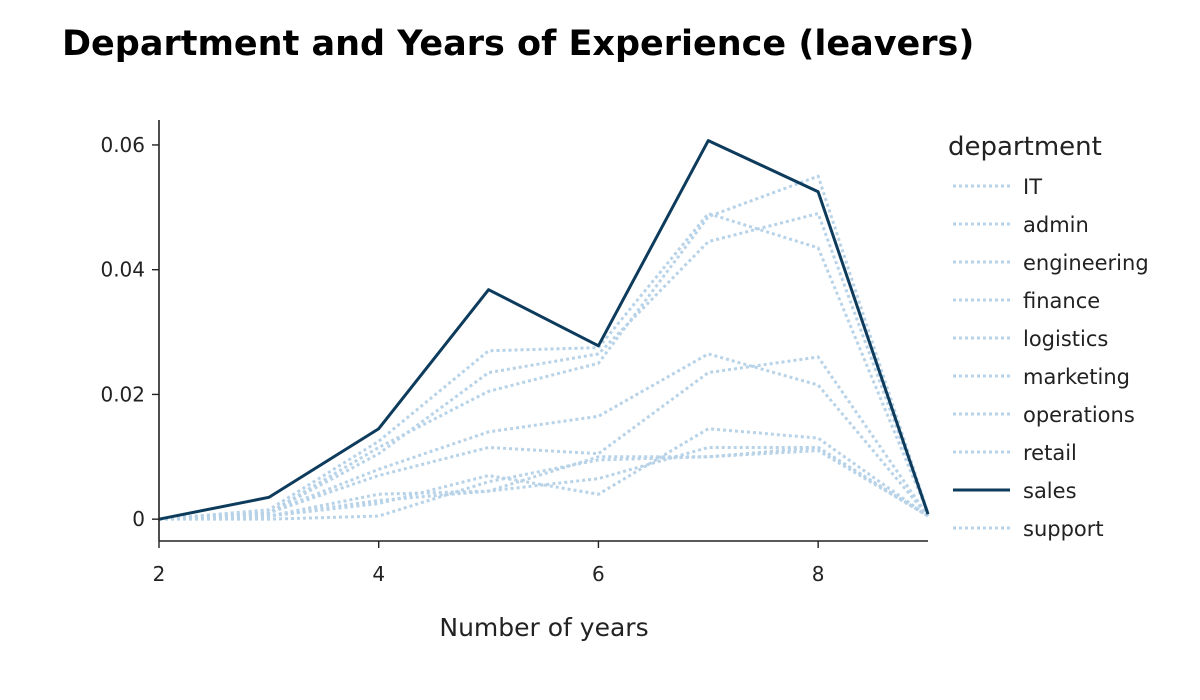 This screenshot has width=1200, height=700. Describe the element at coordinates (159, 574) in the screenshot. I see `x-tick-label: 2` at that location.